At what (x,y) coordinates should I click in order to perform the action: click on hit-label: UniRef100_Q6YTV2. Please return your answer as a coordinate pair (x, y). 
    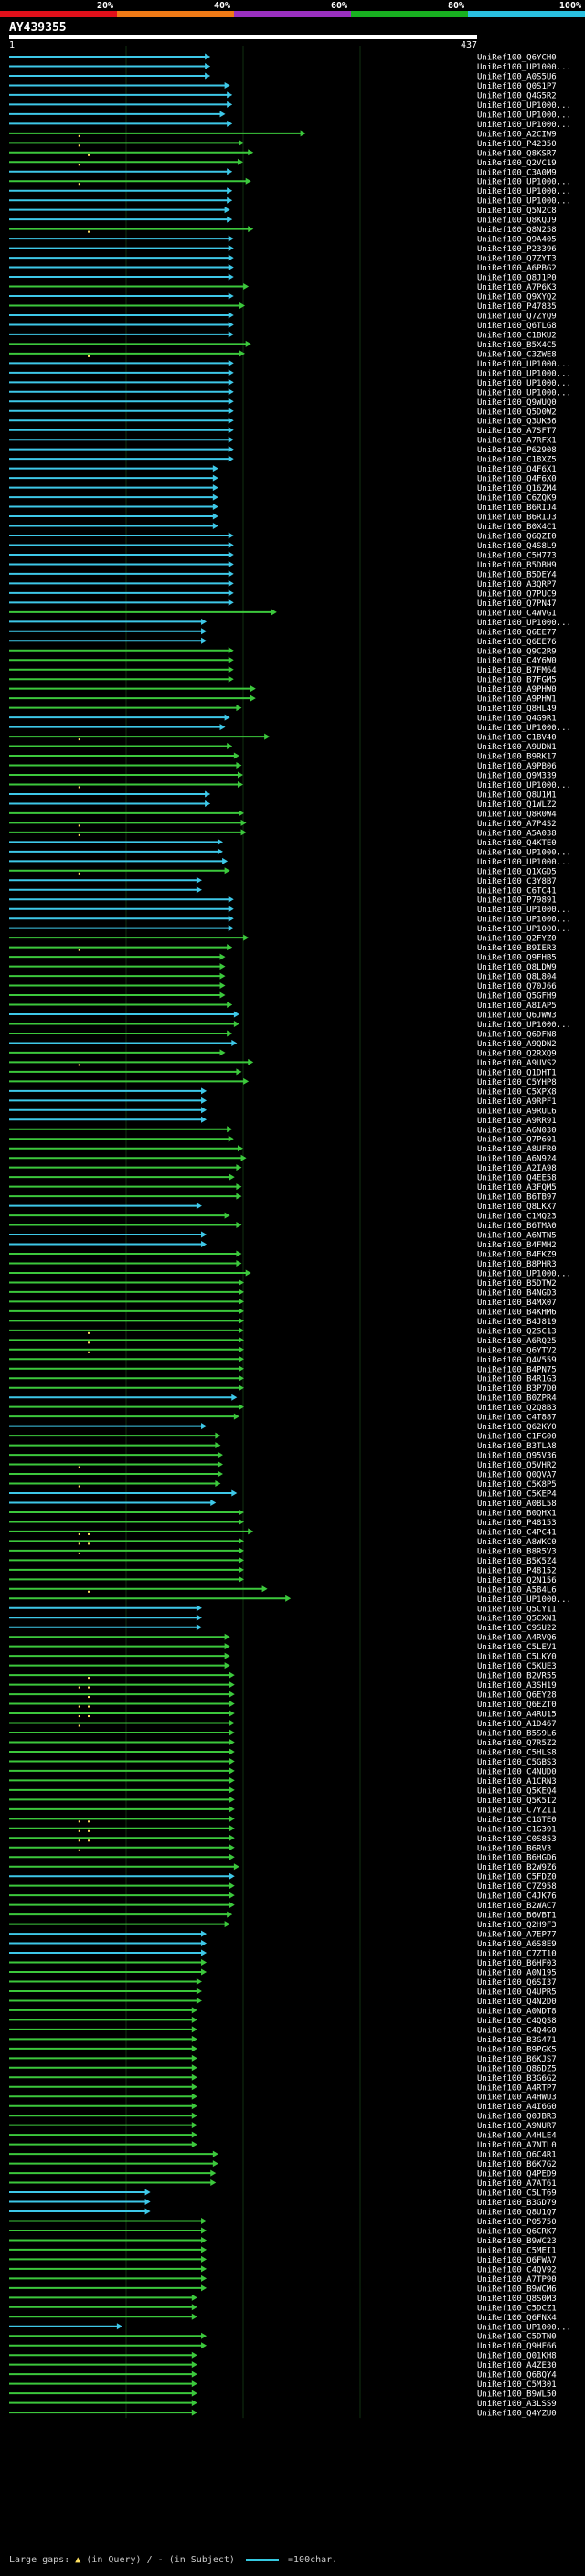
    Looking at the image, I should click on (517, 1350).